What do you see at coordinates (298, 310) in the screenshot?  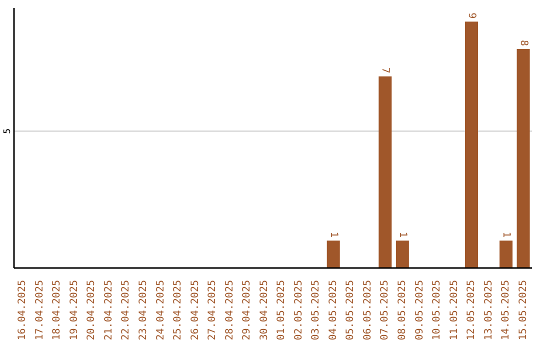 I see `x-tick-label: 02.05.2025` at bounding box center [298, 310].